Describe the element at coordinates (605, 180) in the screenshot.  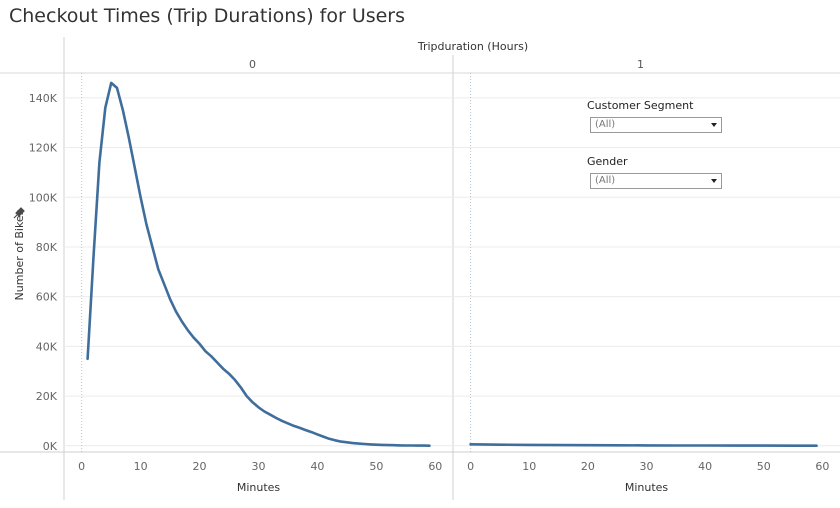
I see `gender-value: (All)` at that location.